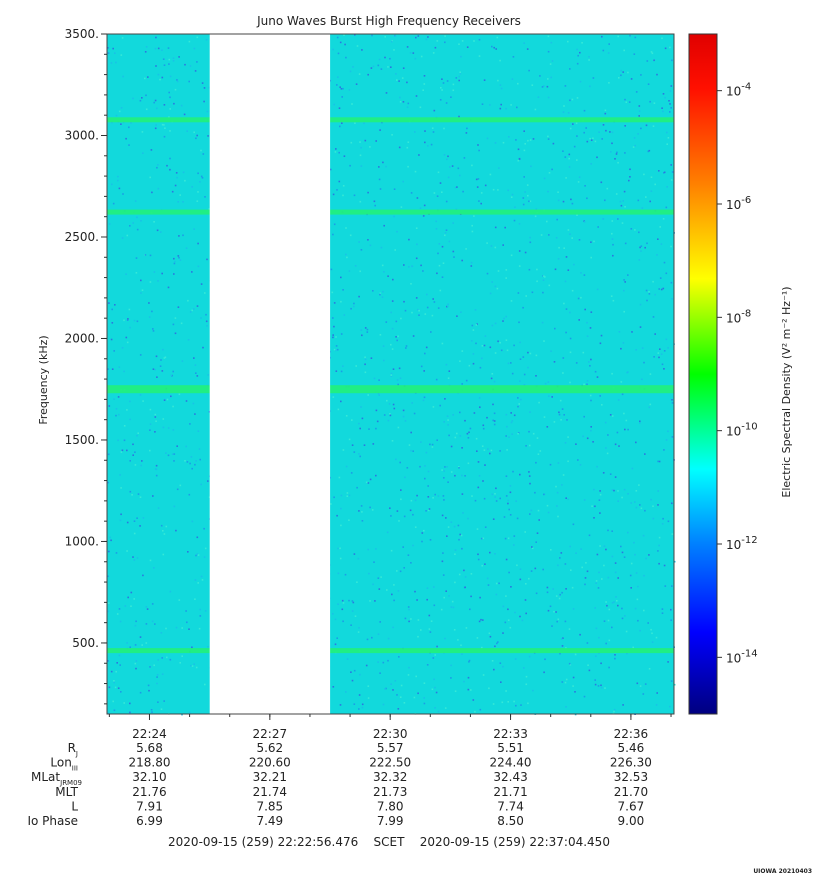  I want to click on y-tick-label: 2000., so click(82, 338).